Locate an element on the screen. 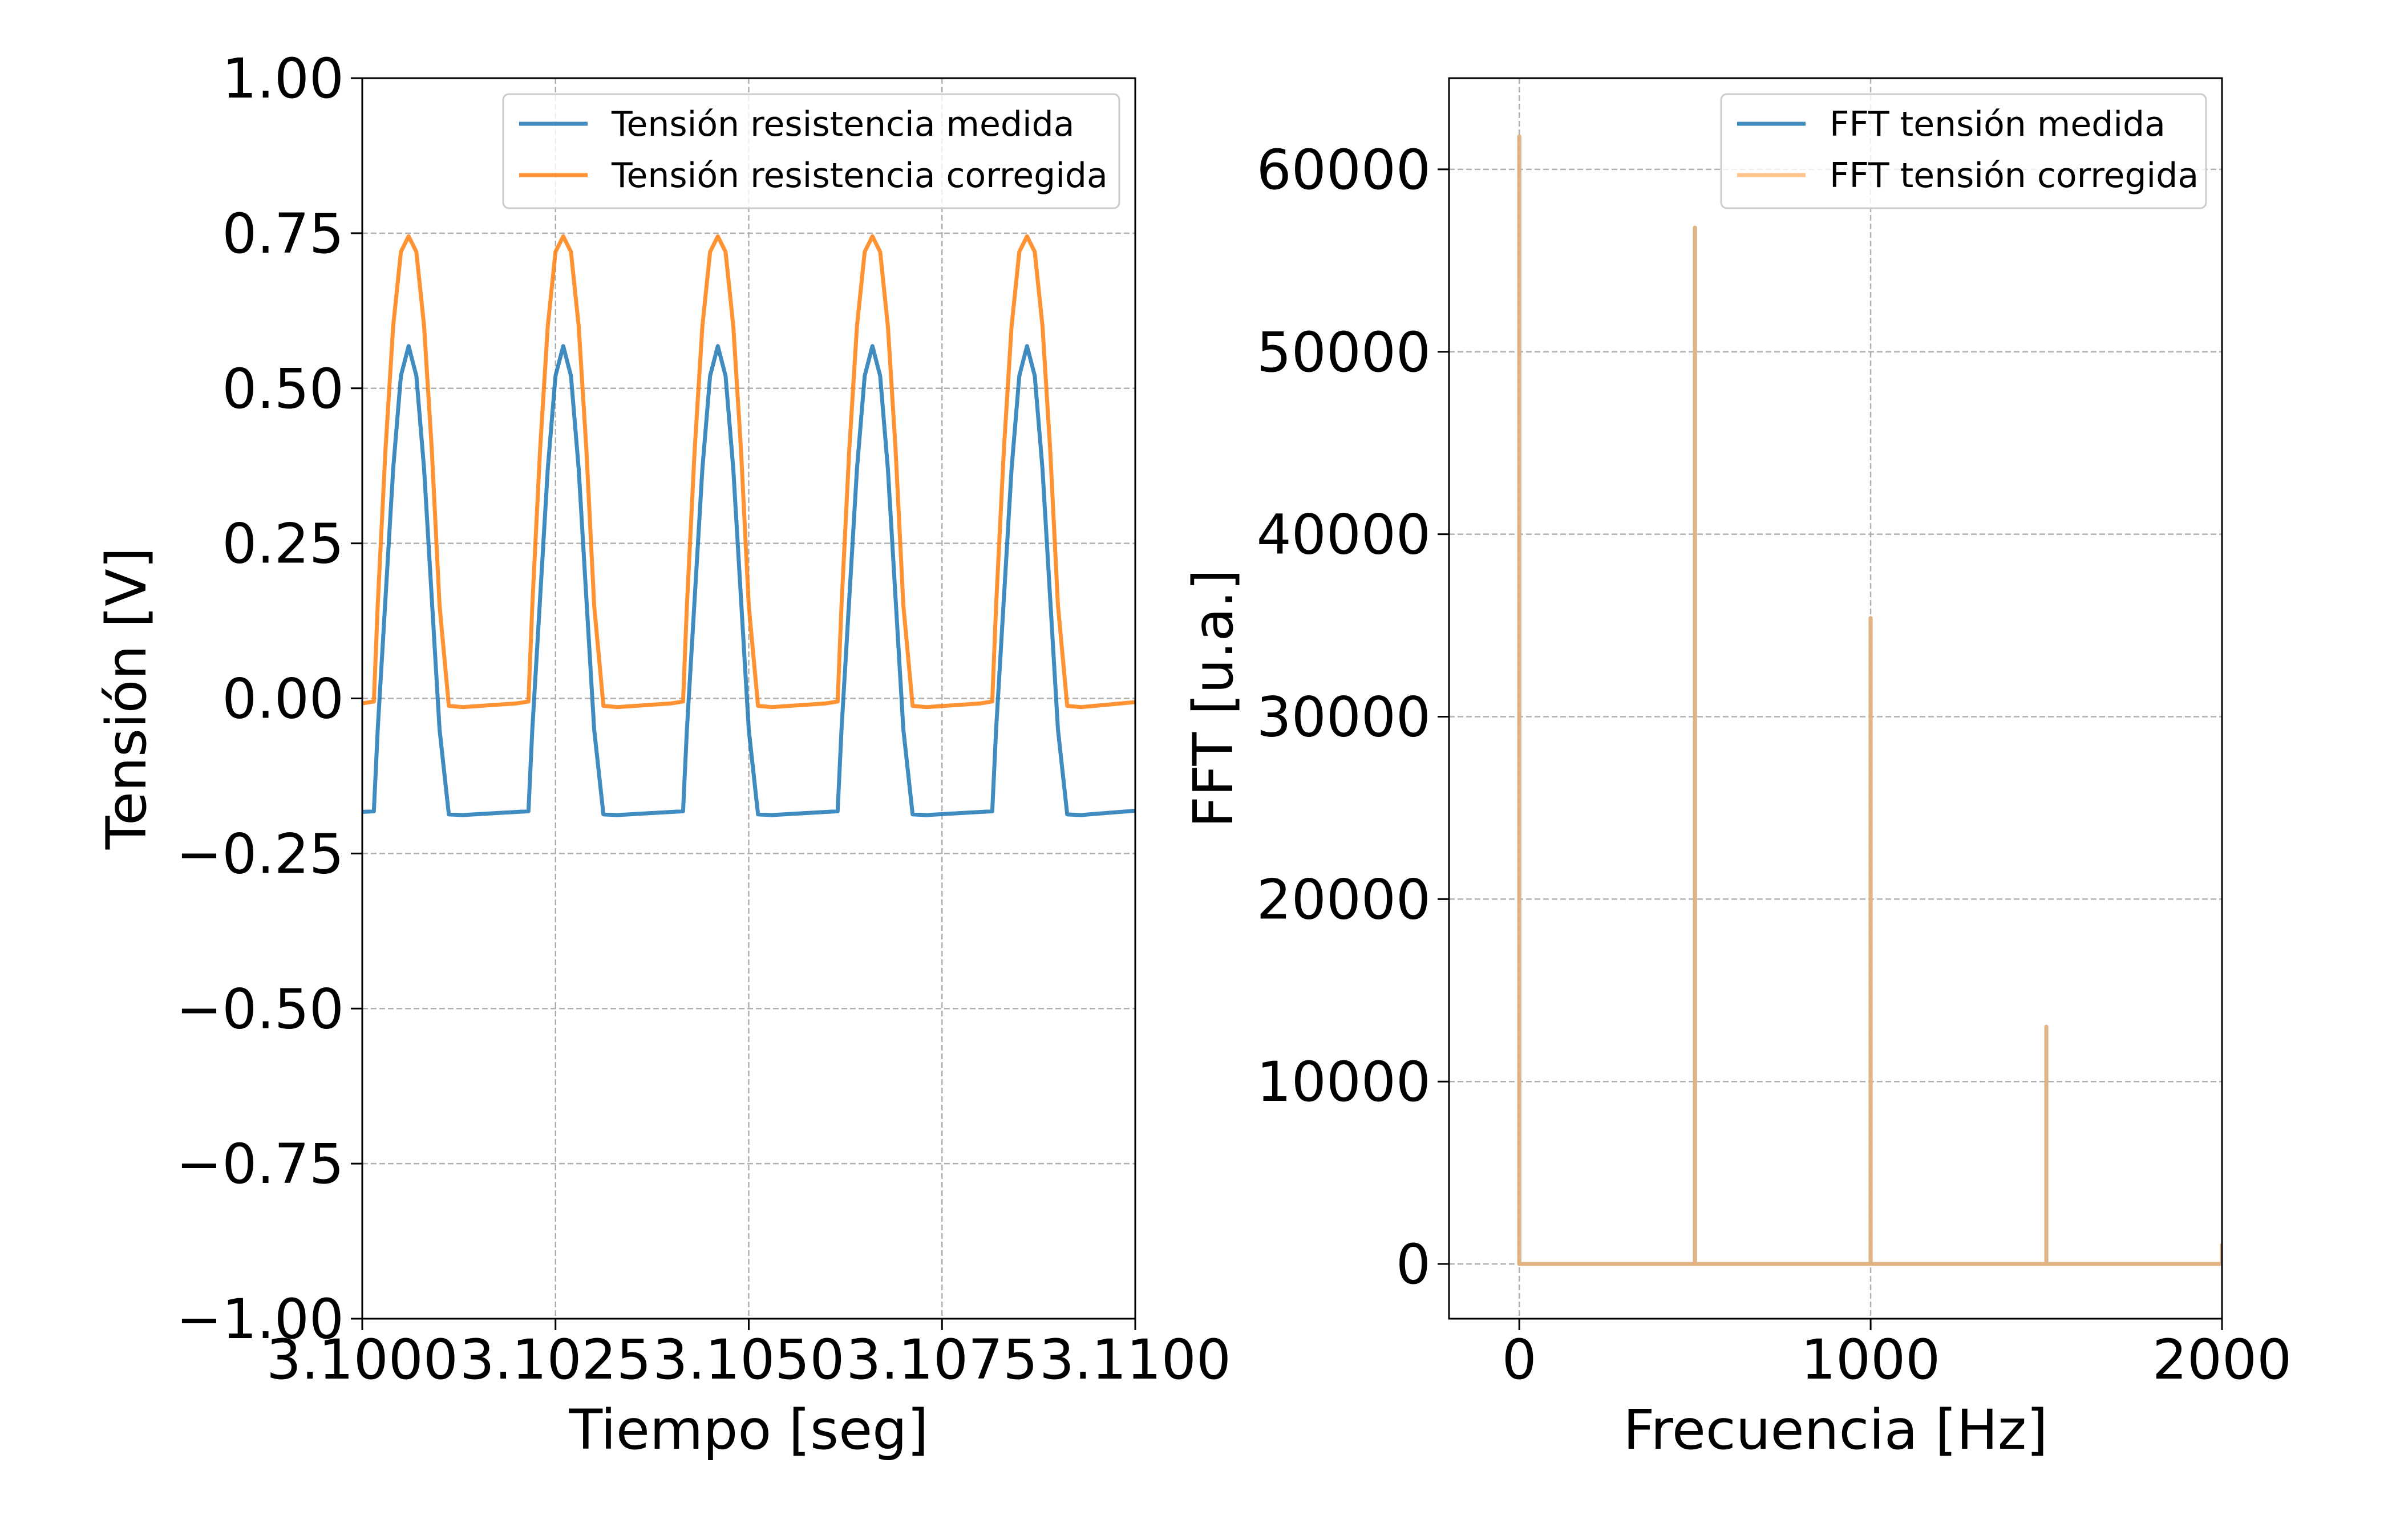 The height and width of the screenshot is (1540, 2396). time-y-tick-label: 1.00 is located at coordinates (283, 79).